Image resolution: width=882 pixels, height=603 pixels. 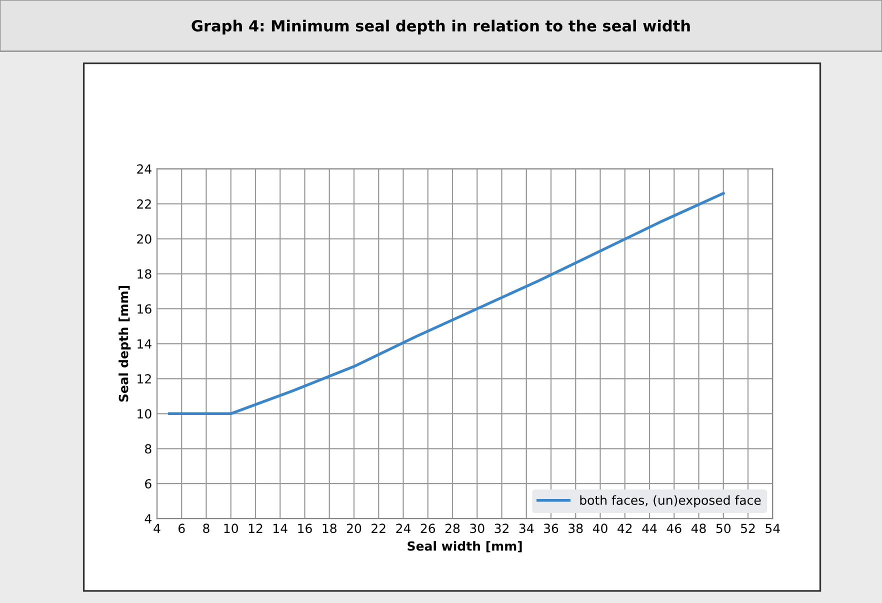 What do you see at coordinates (231, 529) in the screenshot?
I see `x-tick-label: 10` at bounding box center [231, 529].